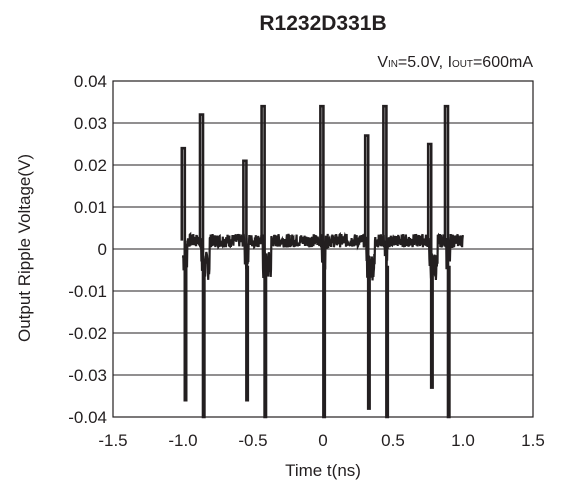 Image resolution: width=562 pixels, height=492 pixels. Describe the element at coordinates (90, 81) in the screenshot. I see `y-tick-label: 0.04` at that location.